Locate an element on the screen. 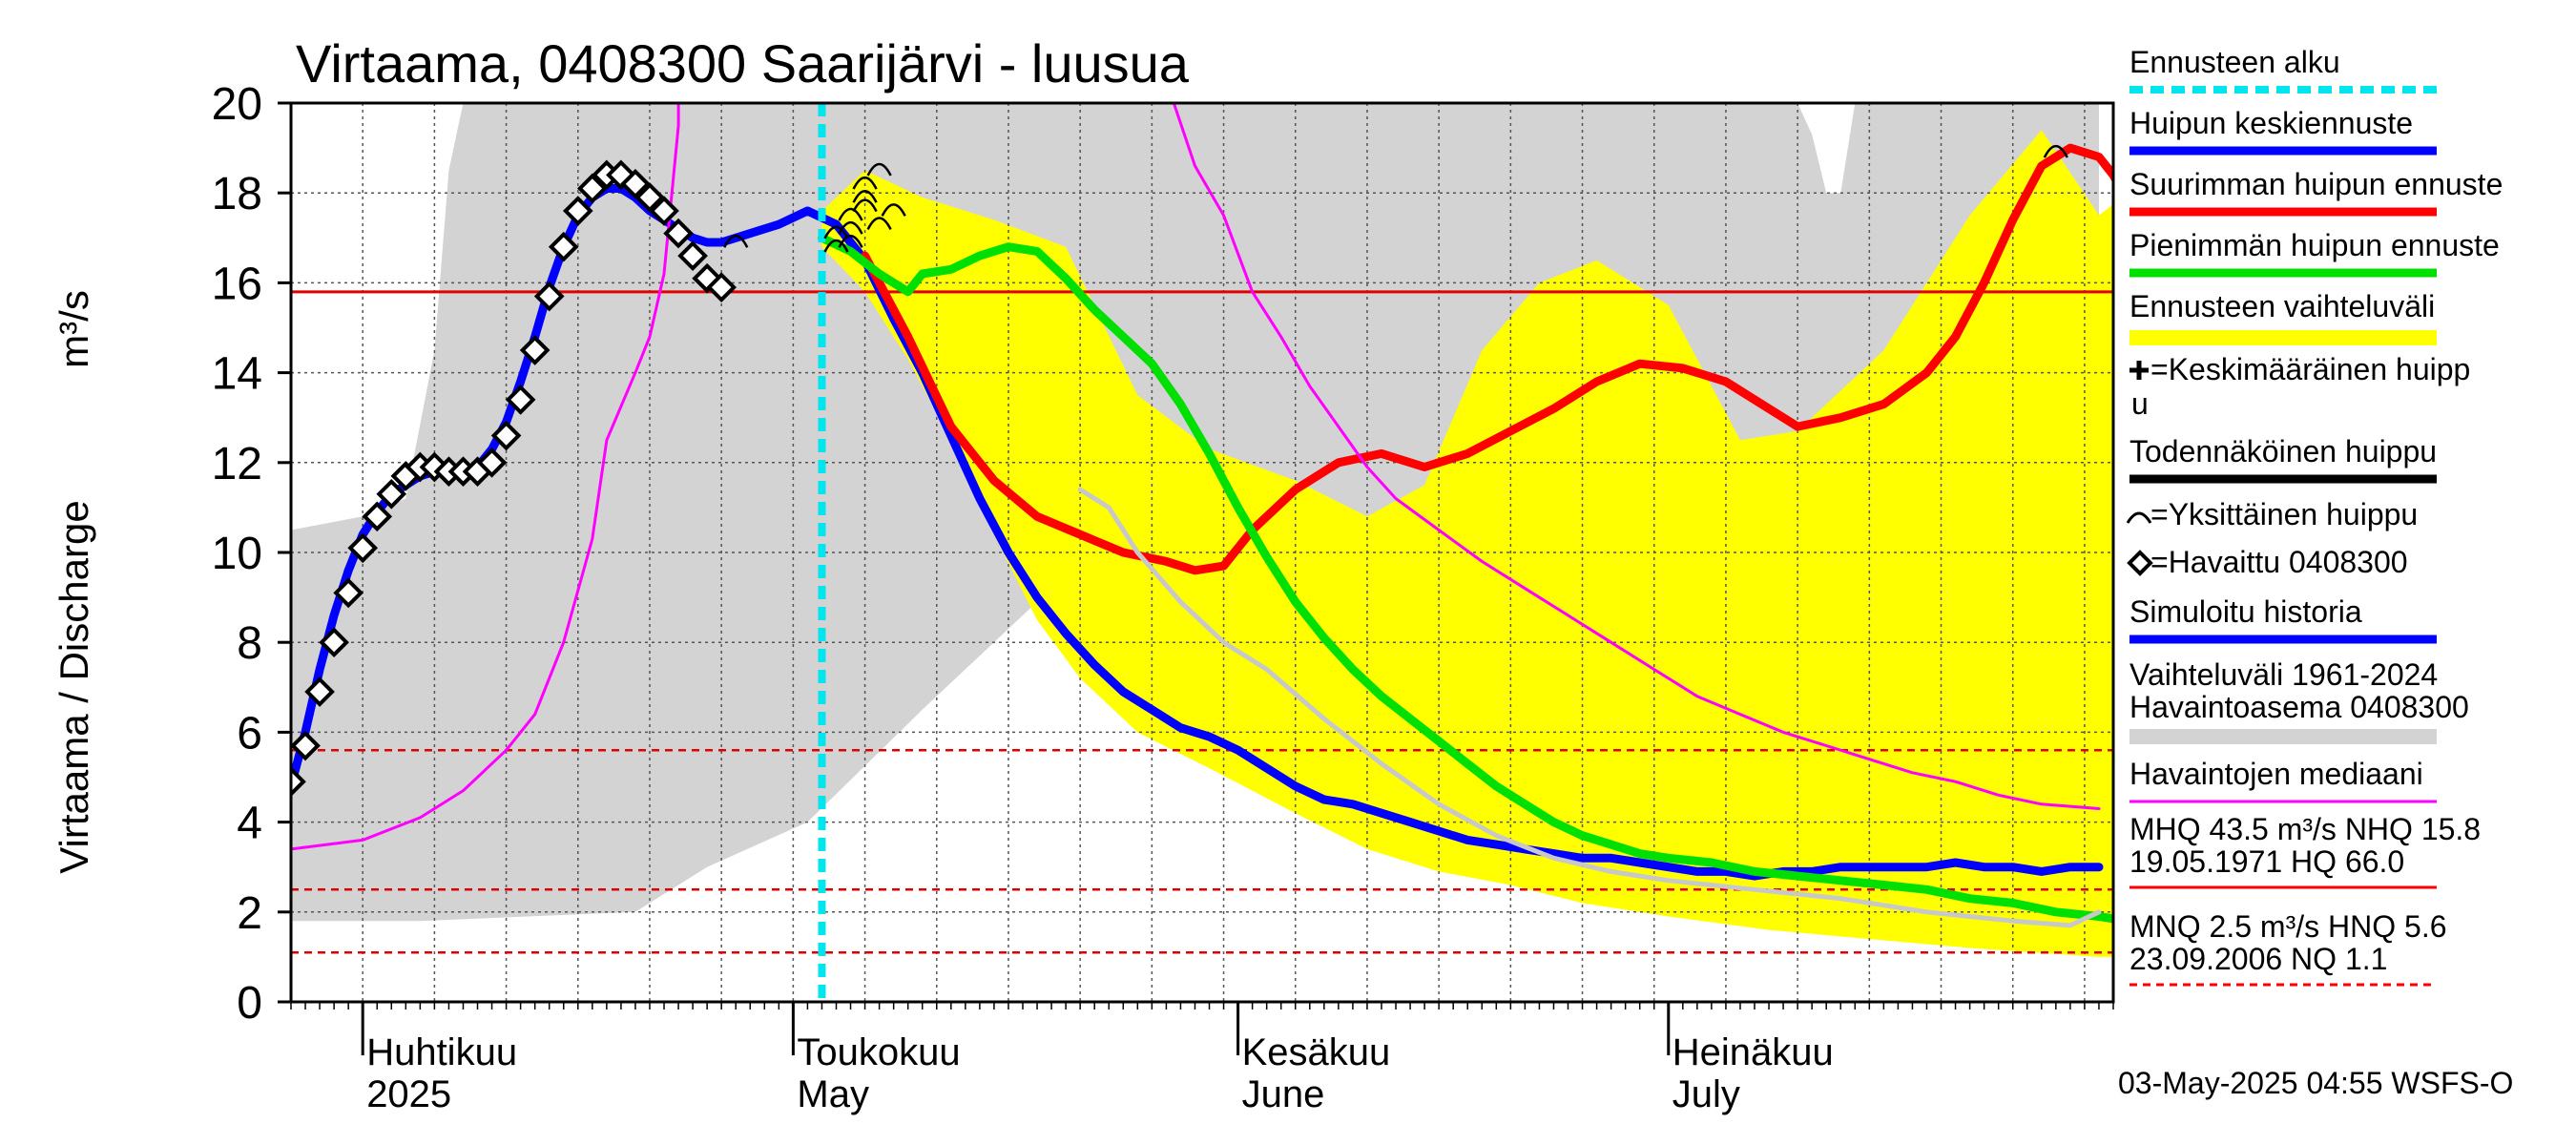 This screenshot has width=2576, height=1145. legend-item: MNQ 2.5 m³/s HNQ 5.623.09.2006 NQ 1.1 is located at coordinates (2288, 948).